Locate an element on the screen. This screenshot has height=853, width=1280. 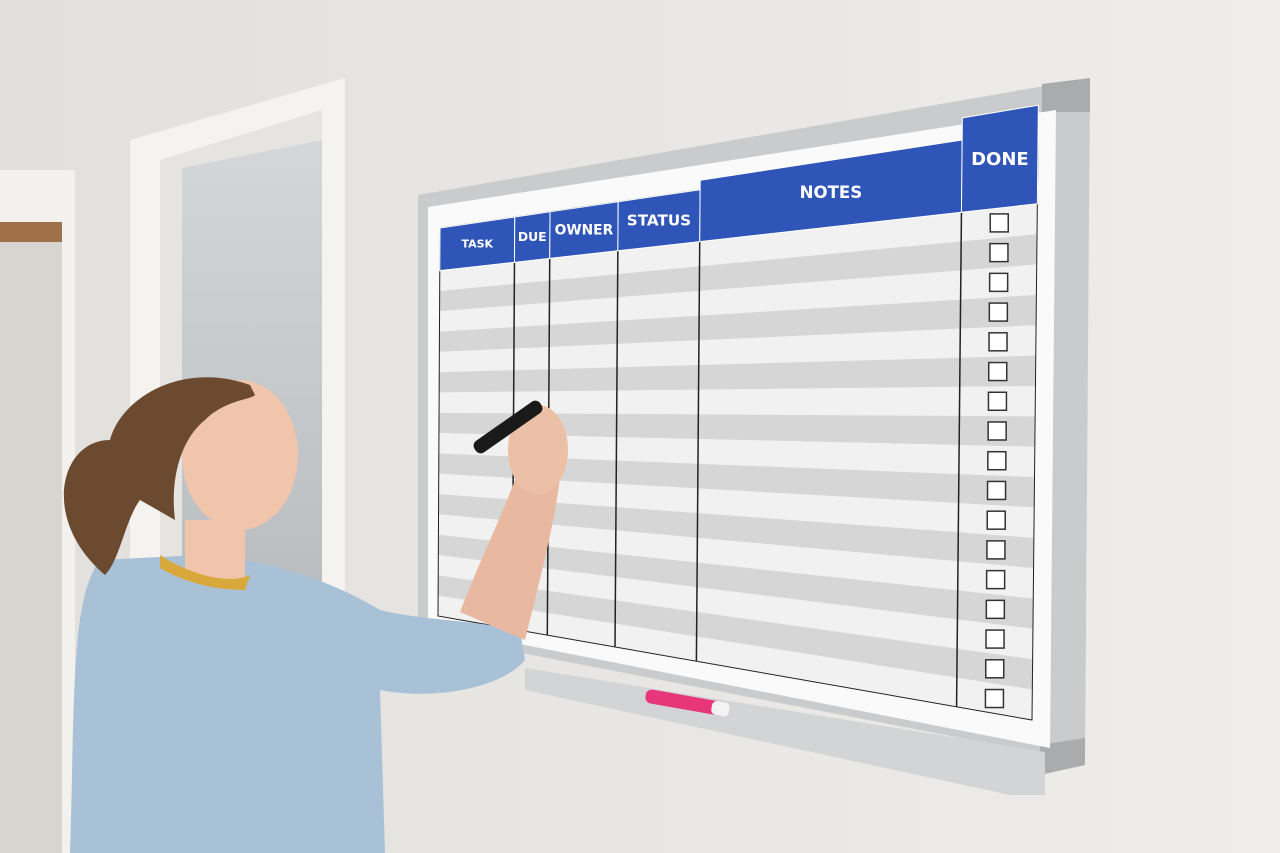
column-header-label: DONE is located at coordinates (1000, 159).